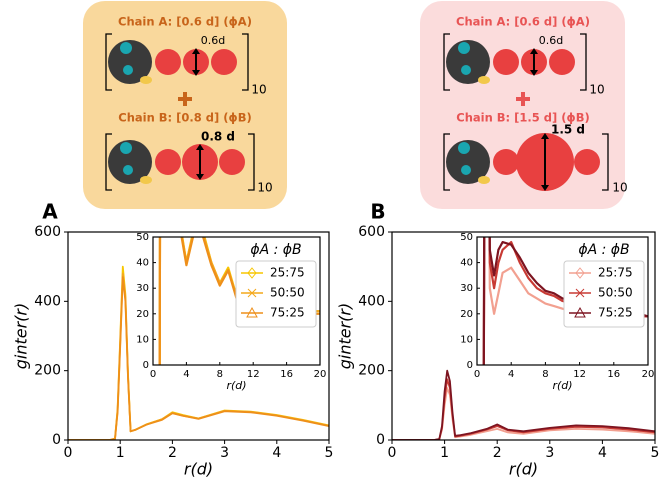 This screenshot has height=485, width=661. What do you see at coordinates (371, 232) in the screenshot?
I see `y-tick-label: 600` at bounding box center [371, 232].